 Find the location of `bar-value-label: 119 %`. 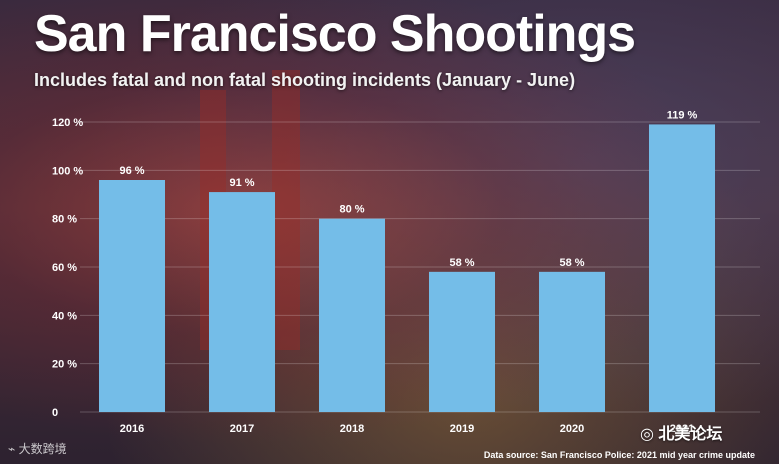

bar-value-label: 119 % is located at coordinates (682, 115).